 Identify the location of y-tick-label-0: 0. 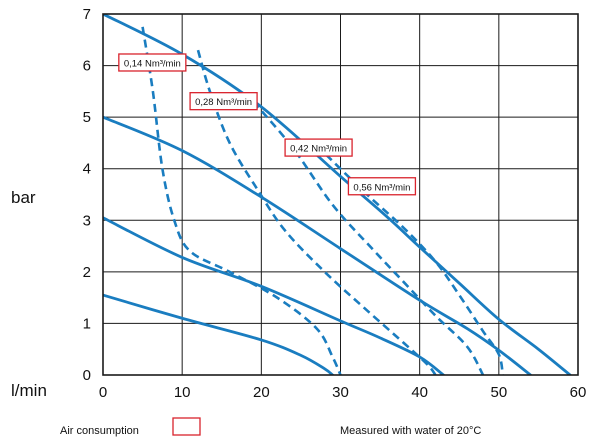
(87, 375).